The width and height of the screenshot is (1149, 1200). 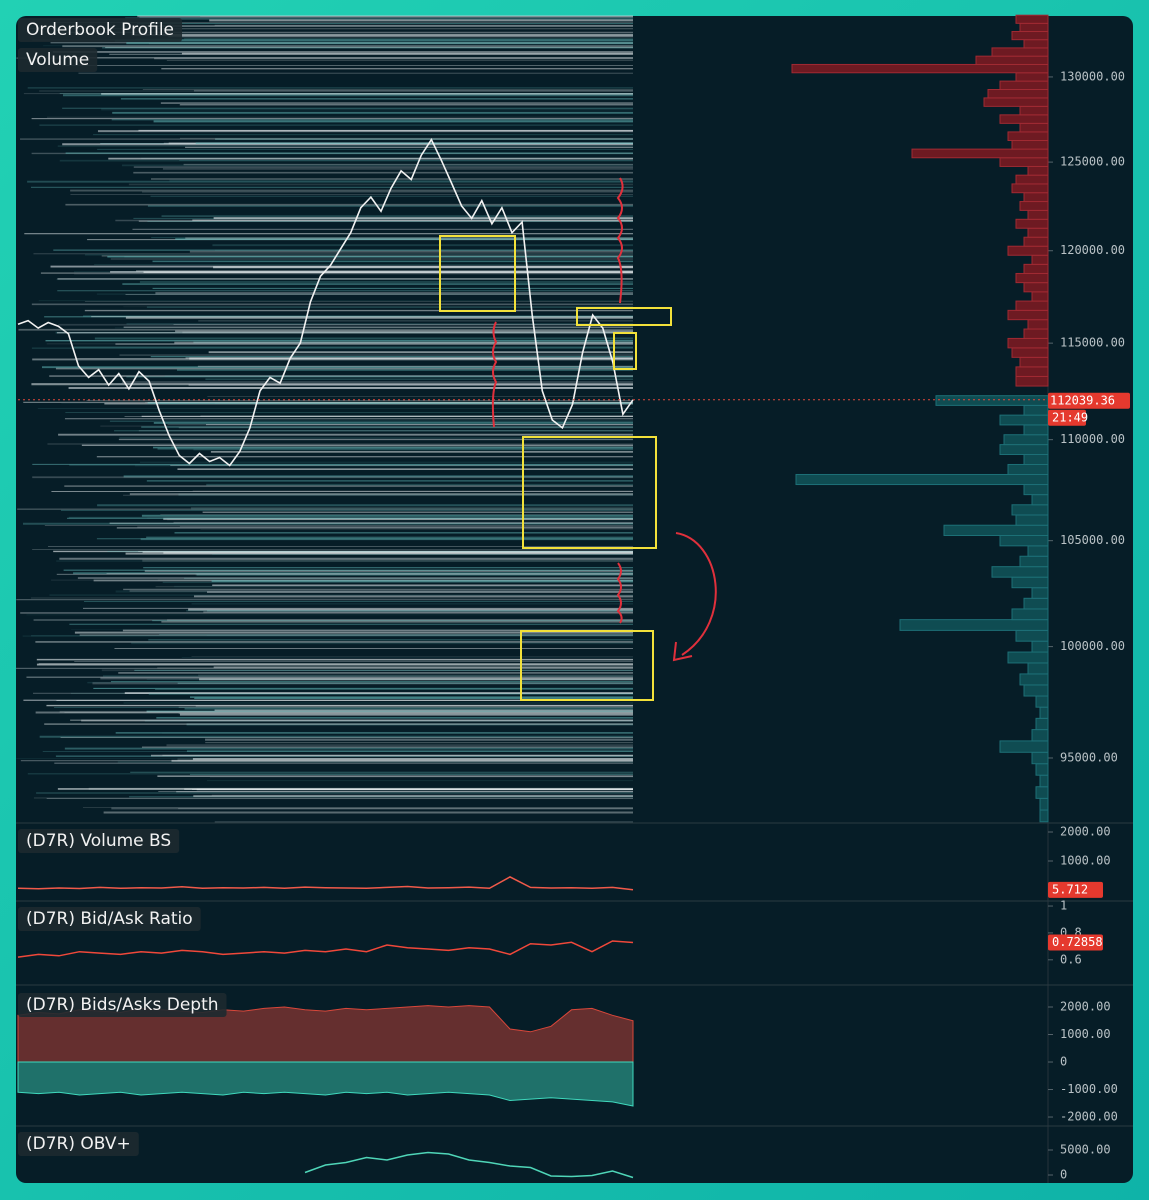 I want to click on pane: 10.80.60.72858(D7R) Bid/Ask Ratio, so click(x=560, y=932).